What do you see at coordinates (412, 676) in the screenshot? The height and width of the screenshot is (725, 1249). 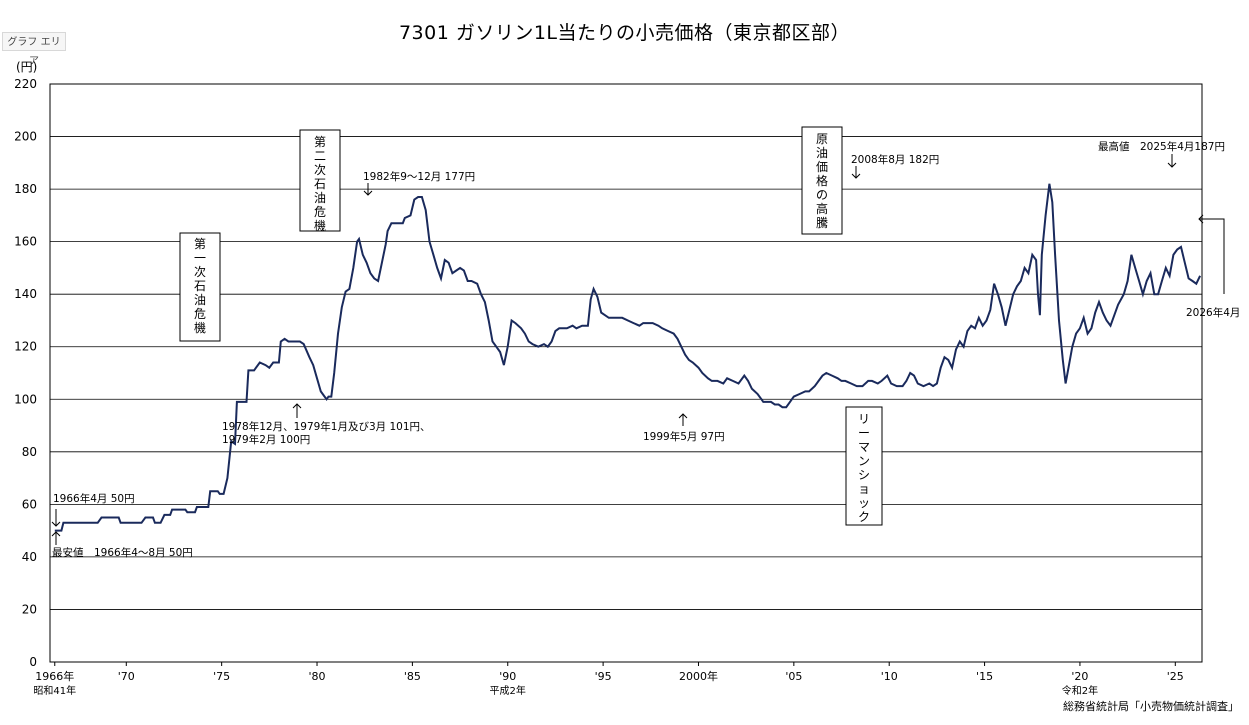 I see `x-tick-label: '85` at bounding box center [412, 676].